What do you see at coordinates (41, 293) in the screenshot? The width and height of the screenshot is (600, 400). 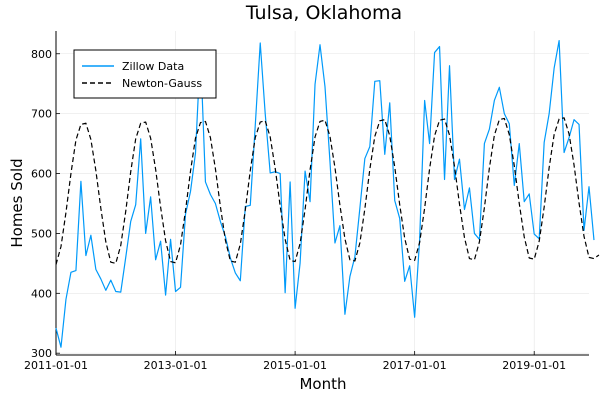 I see `y-tick-label: 400` at bounding box center [41, 293].